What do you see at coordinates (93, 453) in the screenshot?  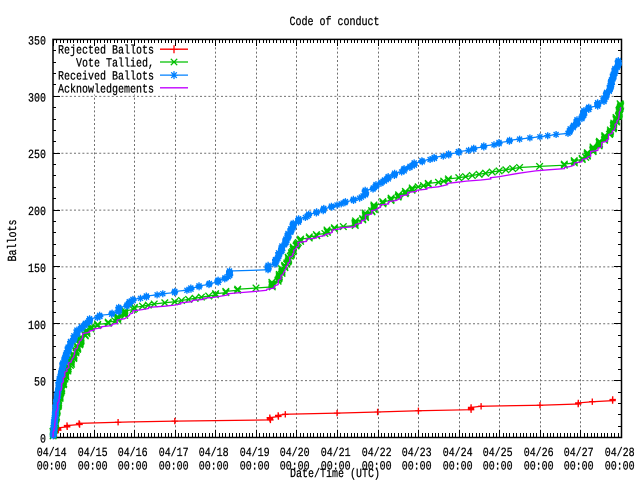 I see `svg-text: 04/15` at bounding box center [93, 453].